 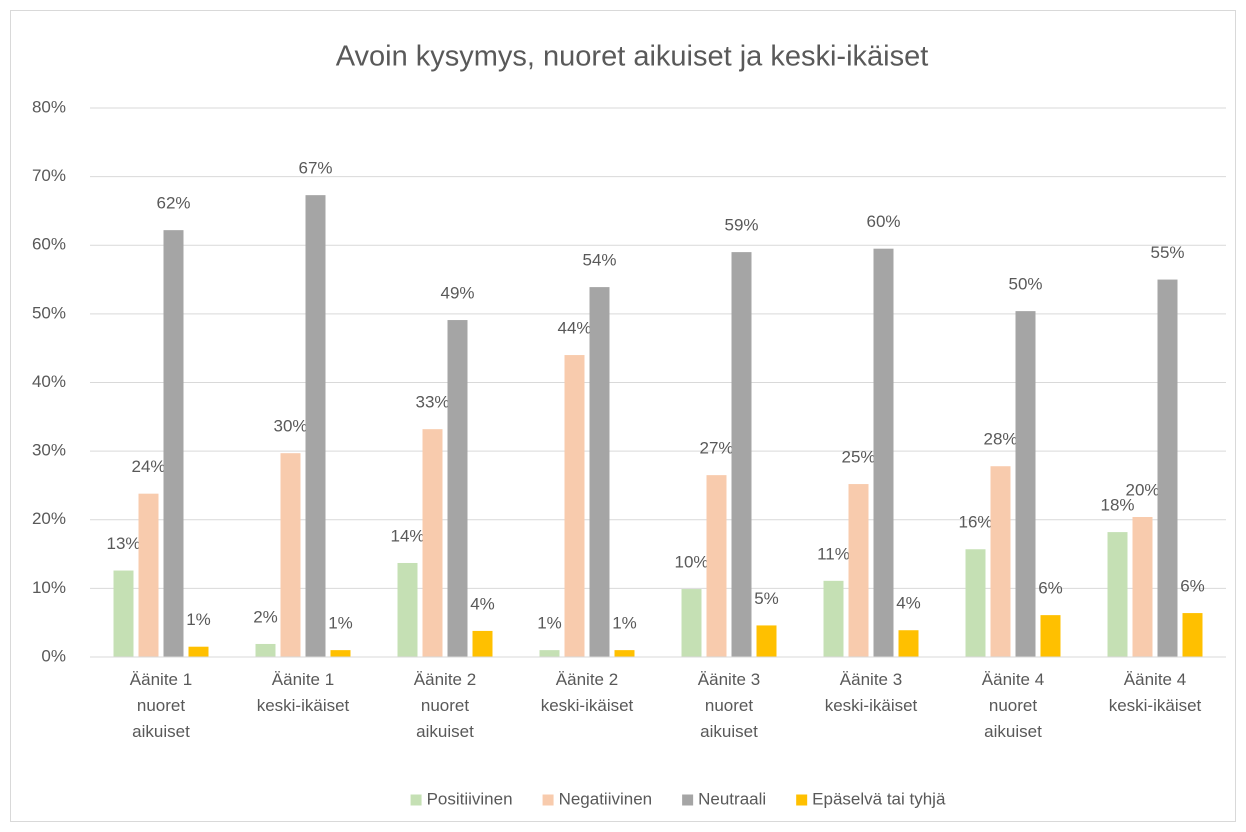 What do you see at coordinates (265, 616) in the screenshot?
I see `data-label: 2%` at bounding box center [265, 616].